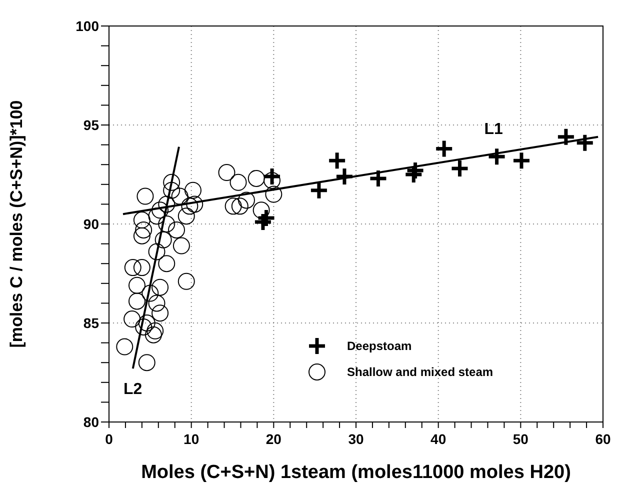 This screenshot has height=492, width=627. What do you see at coordinates (520, 439) in the screenshot?
I see `x-tick-label: 50` at bounding box center [520, 439].